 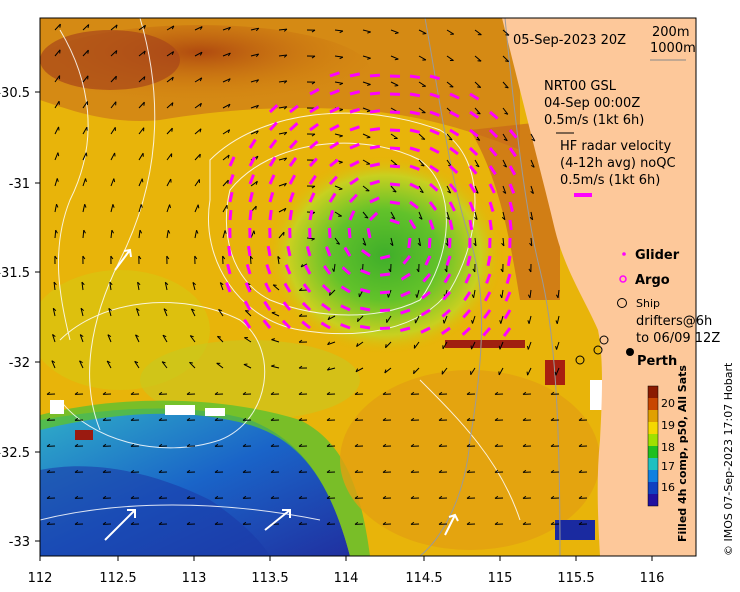 I want to click on hf-radar-scale: 0.5m/s (1kt 6h), so click(x=610, y=180).